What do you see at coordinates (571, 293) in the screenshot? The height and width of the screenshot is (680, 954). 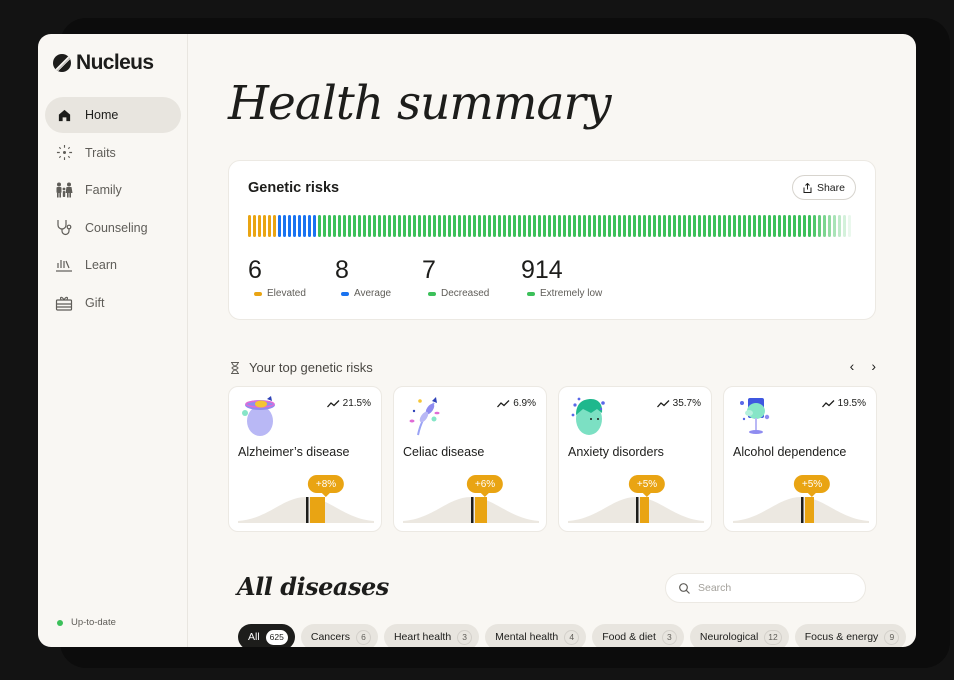 I see `stat-label: Extremely low` at bounding box center [571, 293].